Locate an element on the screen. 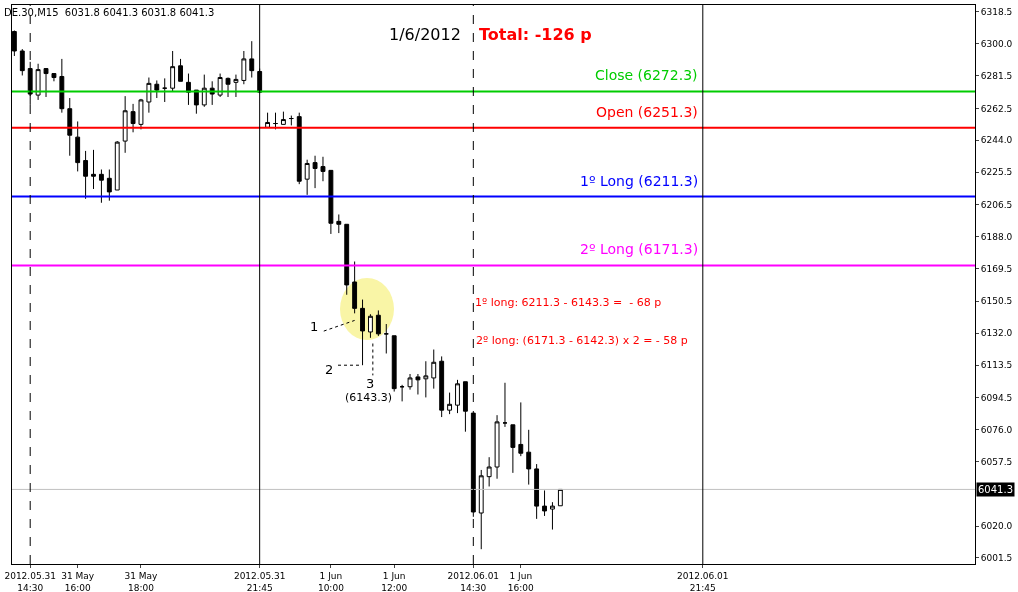 This screenshot has height=592, width=1018. y-tick-label: 6057.5 is located at coordinates (996, 461).